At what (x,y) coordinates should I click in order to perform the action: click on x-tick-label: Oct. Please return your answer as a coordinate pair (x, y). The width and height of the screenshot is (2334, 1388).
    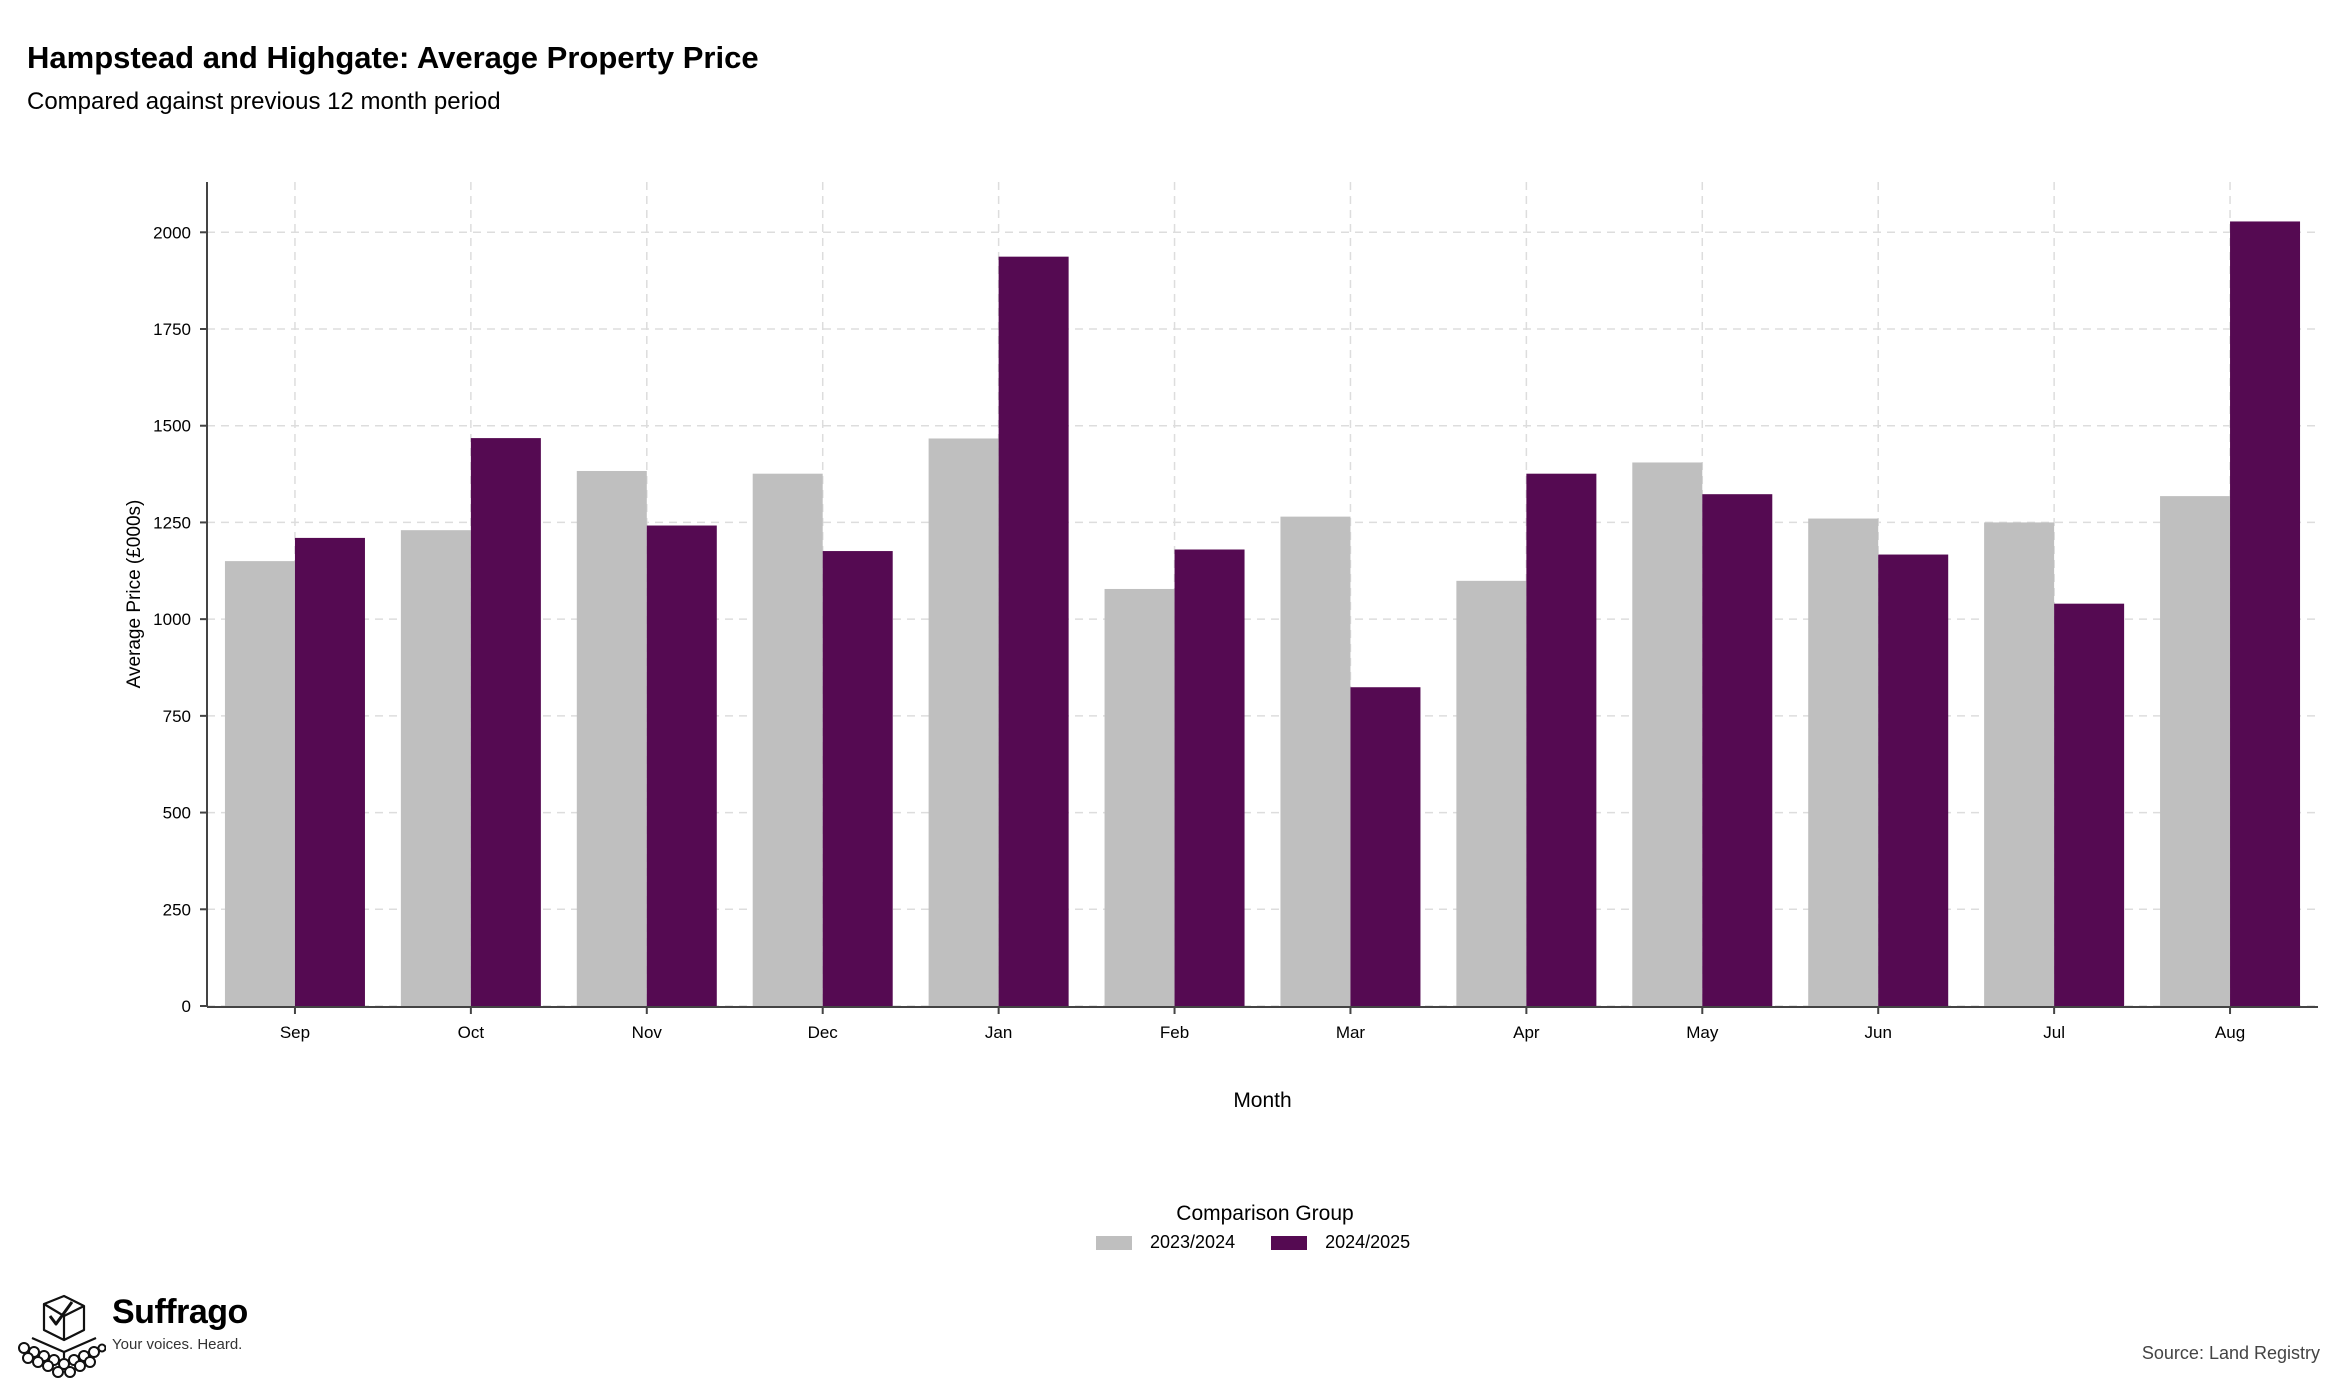
    Looking at the image, I should click on (471, 1032).